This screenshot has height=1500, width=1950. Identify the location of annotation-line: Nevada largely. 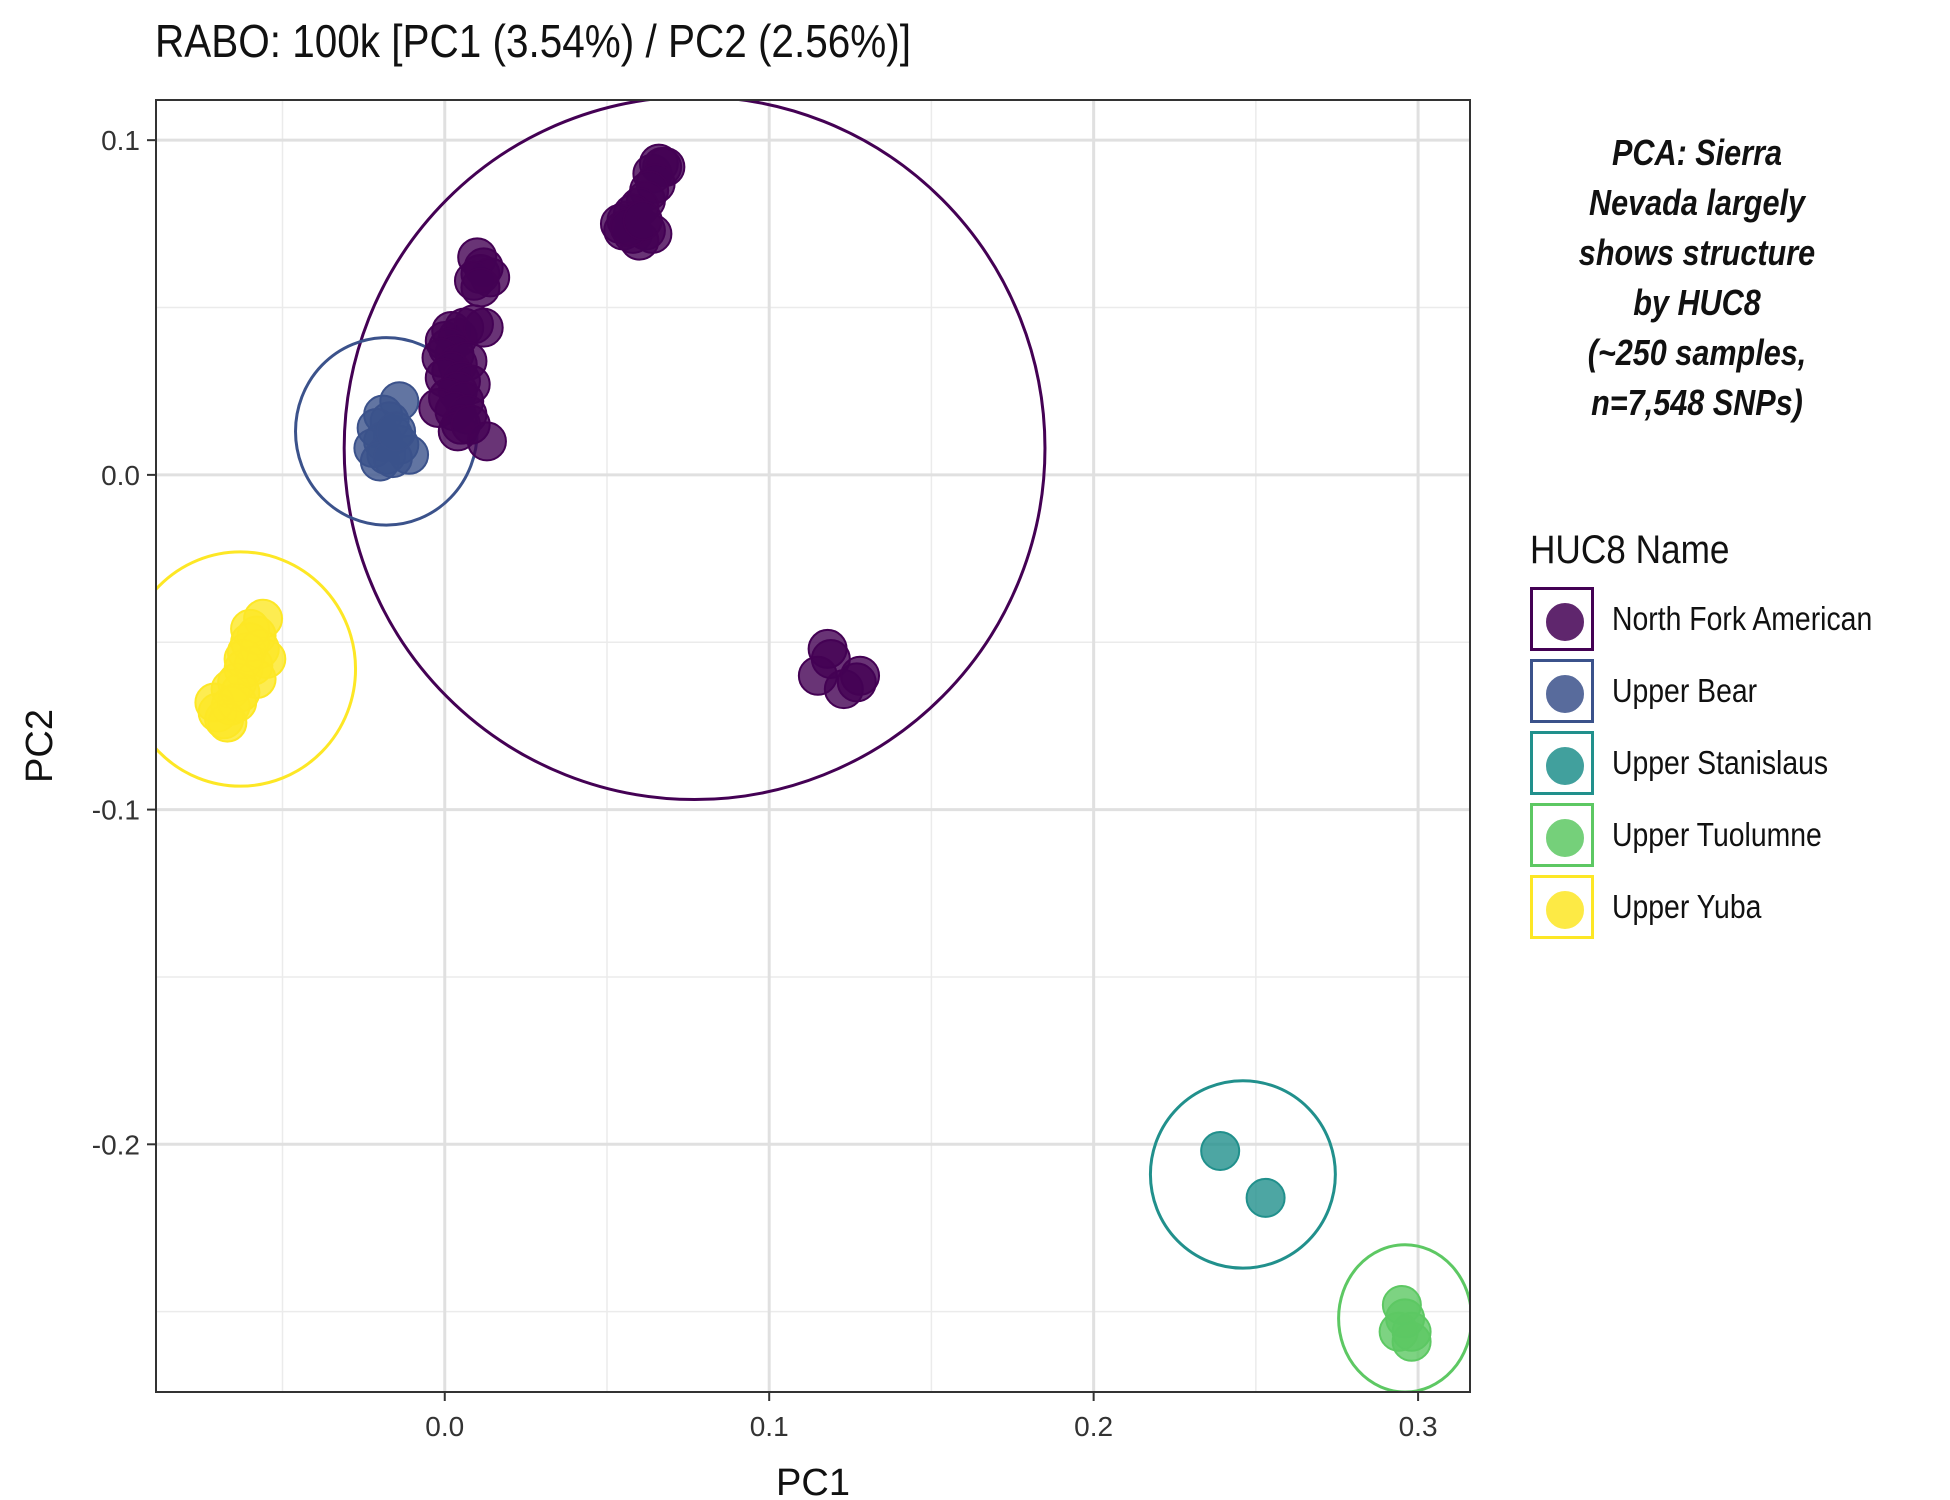
(1697, 202).